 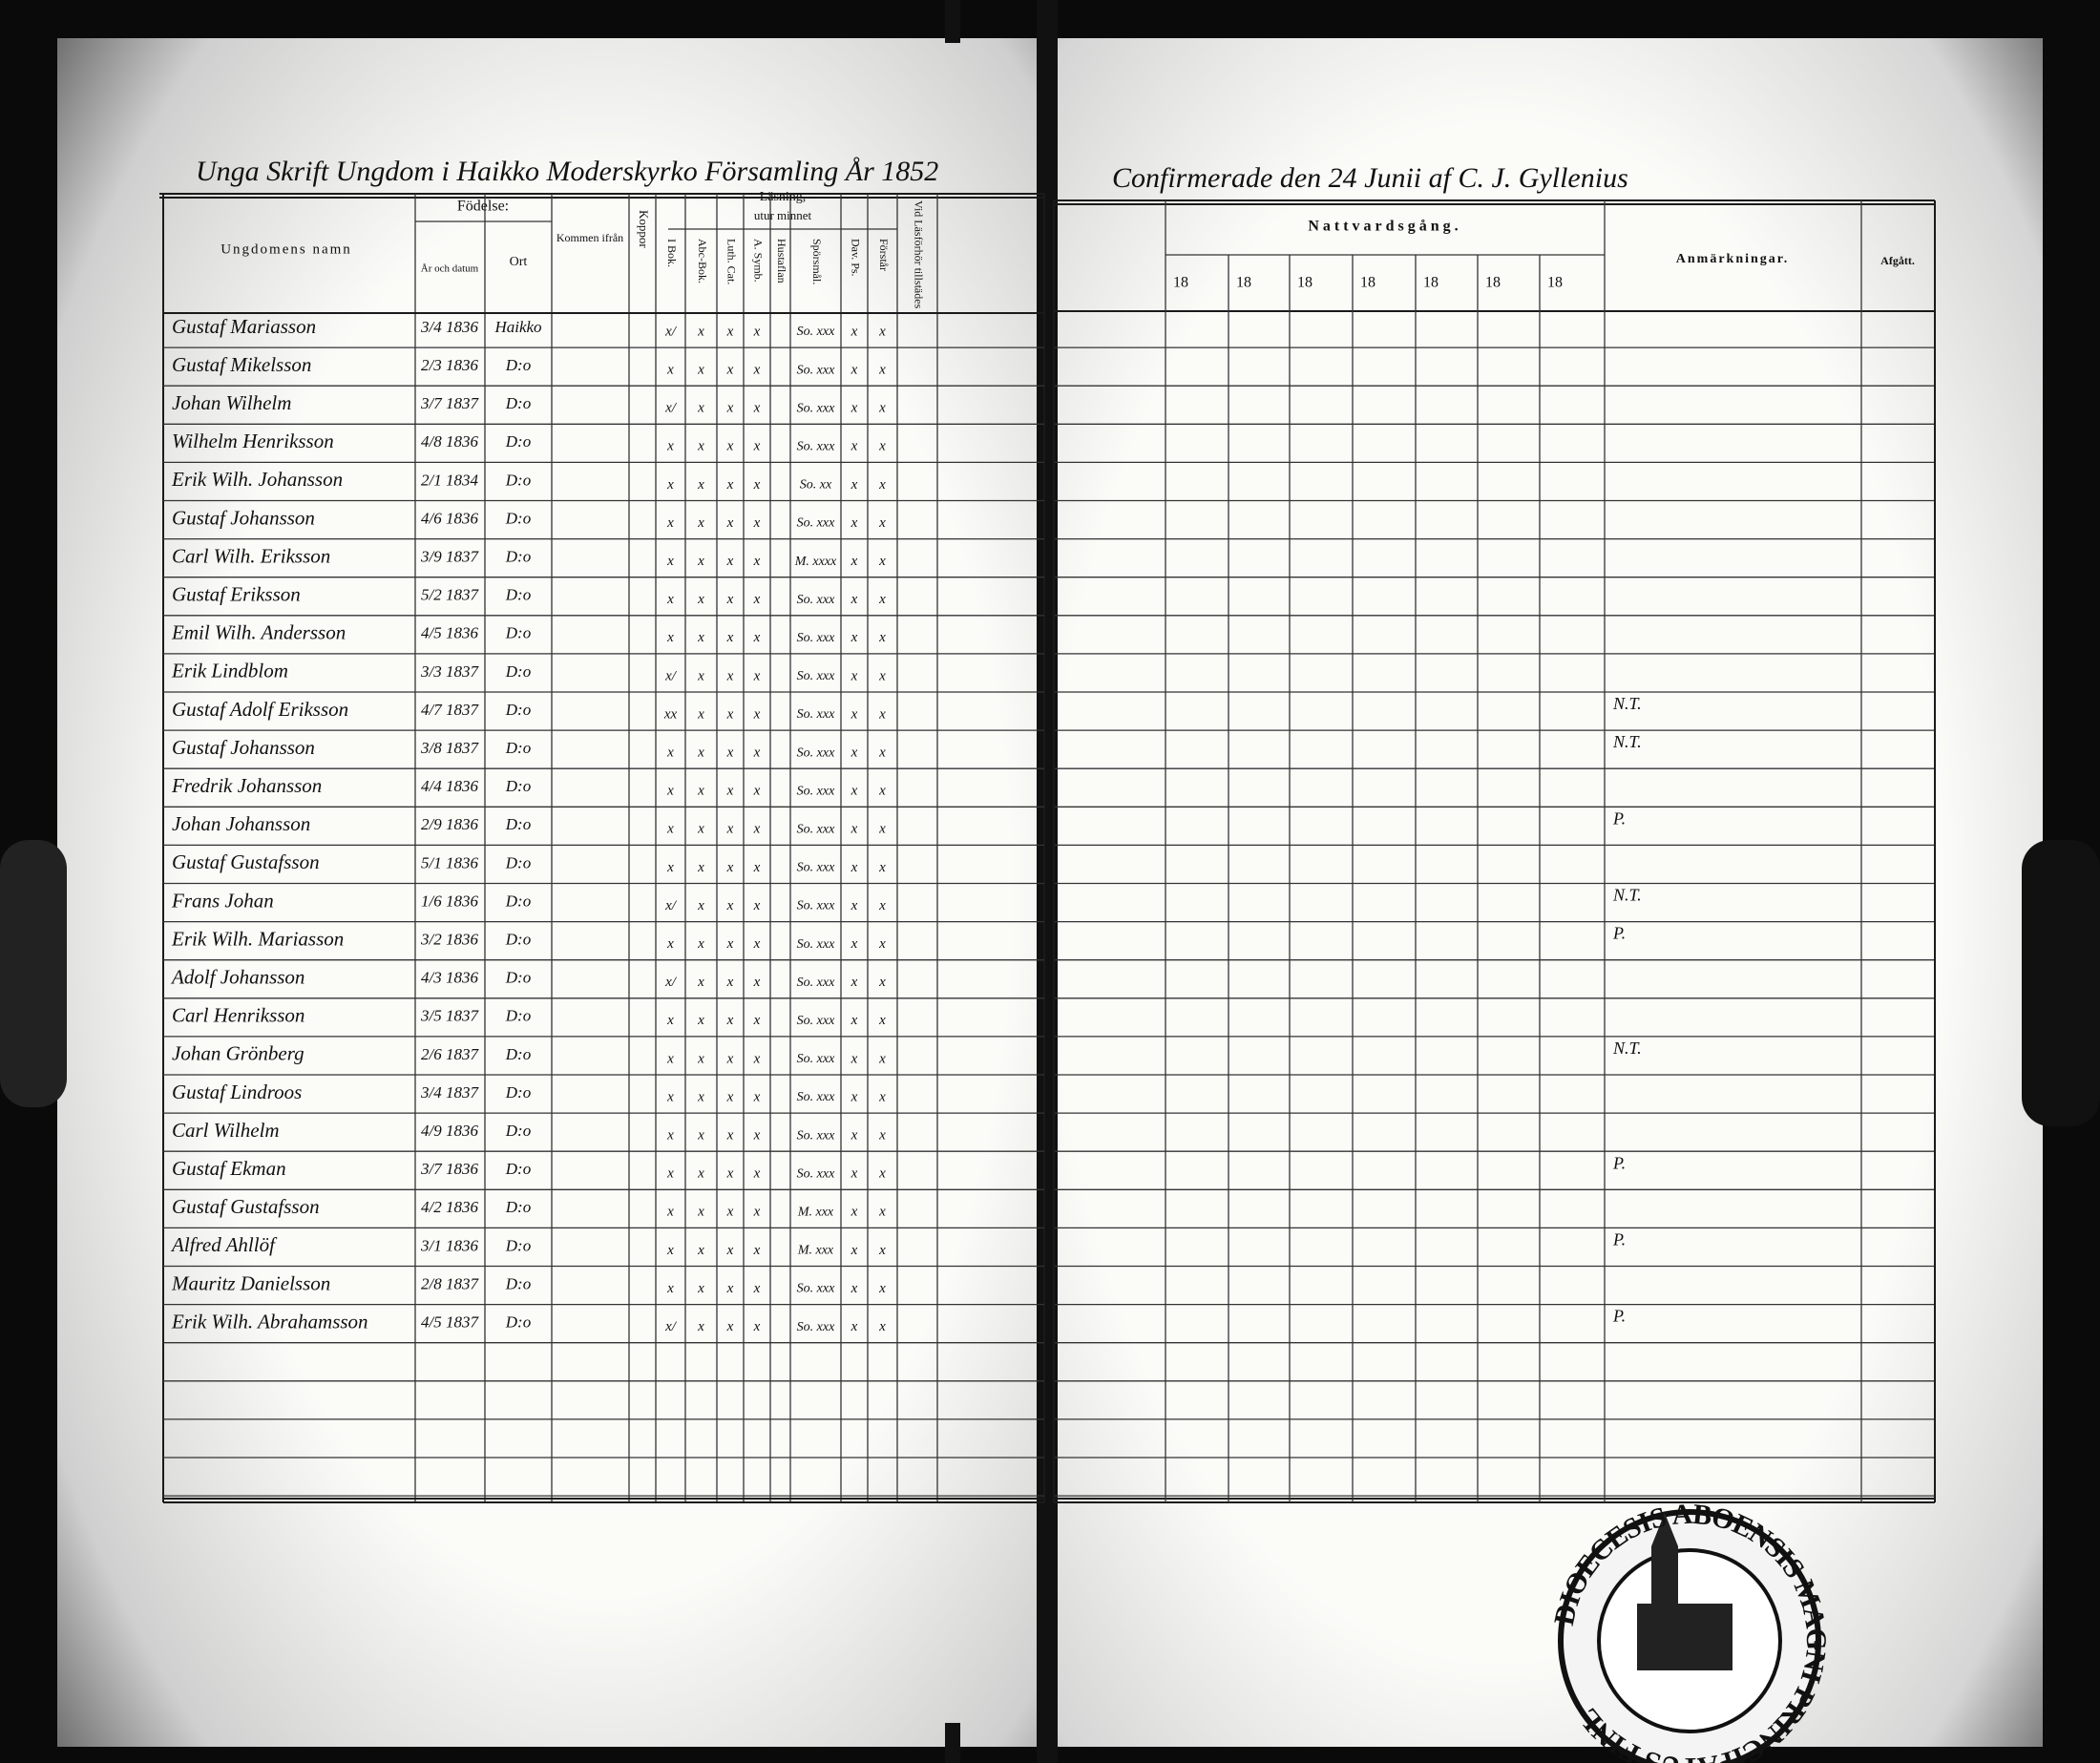 What do you see at coordinates (450, 786) in the screenshot?
I see `birth-date: 4/4 1836` at bounding box center [450, 786].